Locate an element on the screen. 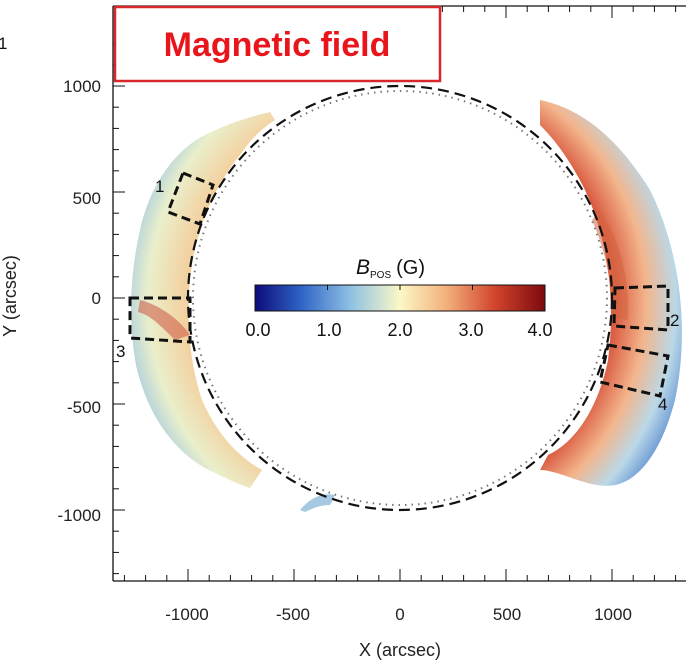 This screenshot has height=663, width=686. east-active-swath is located at coordinates (164, 320).